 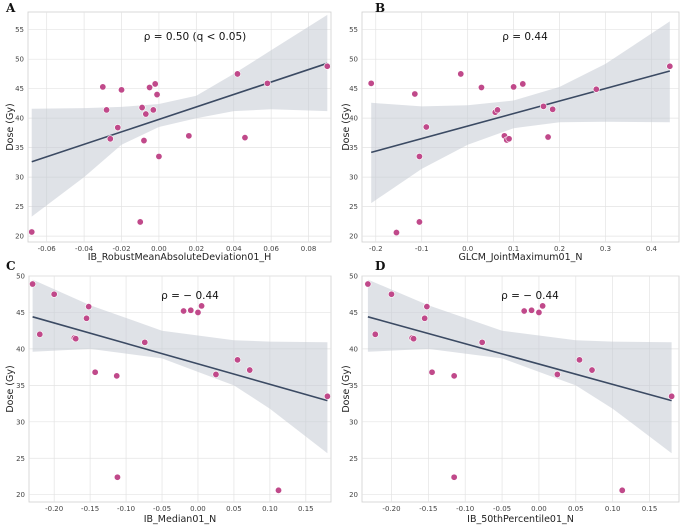 What do you see at coordinates (195, 37) in the screenshot?
I see `correlation-annotation: ρ = 0.50 (q < 0.05)` at bounding box center [195, 37].